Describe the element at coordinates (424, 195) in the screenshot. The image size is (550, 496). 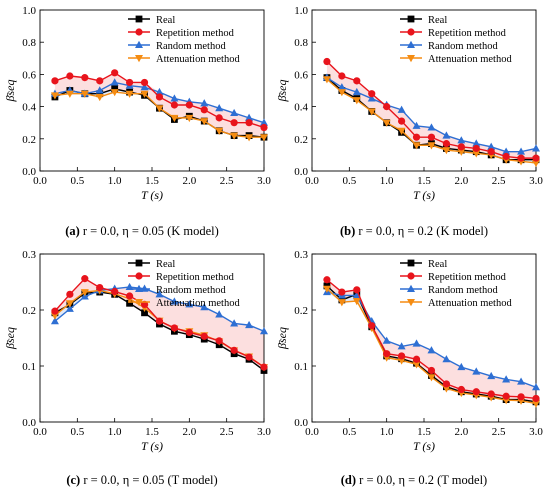
I see `x-axis-label: T (s)` at that location.